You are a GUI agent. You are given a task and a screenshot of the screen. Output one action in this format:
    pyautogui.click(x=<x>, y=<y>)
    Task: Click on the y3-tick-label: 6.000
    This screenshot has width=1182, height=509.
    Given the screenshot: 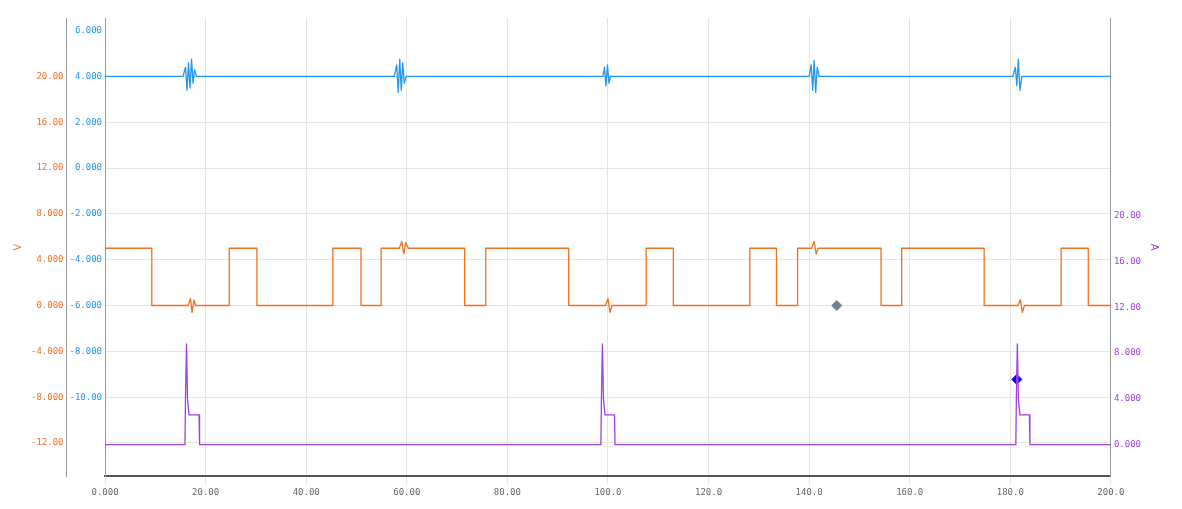 What is the action you would take?
    pyautogui.click(x=88, y=29)
    